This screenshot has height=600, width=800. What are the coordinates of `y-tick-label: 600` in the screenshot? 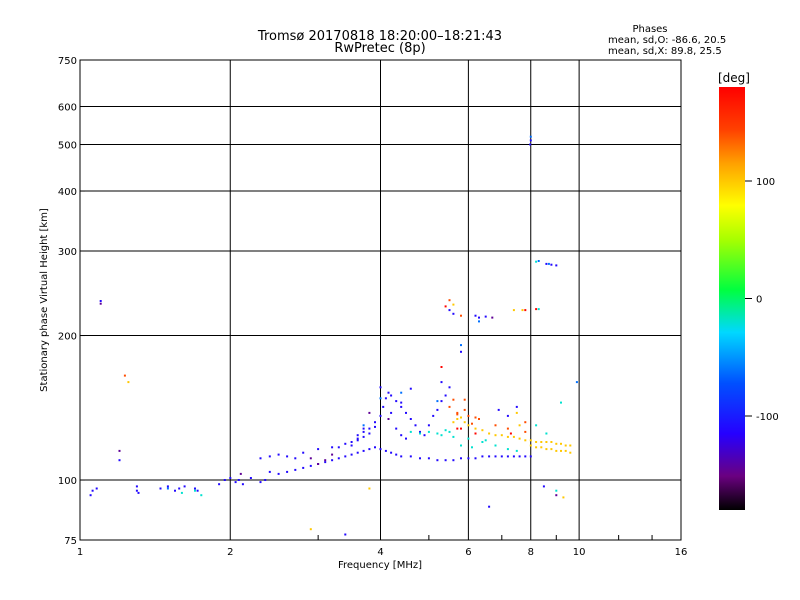 It's located at (67, 108).